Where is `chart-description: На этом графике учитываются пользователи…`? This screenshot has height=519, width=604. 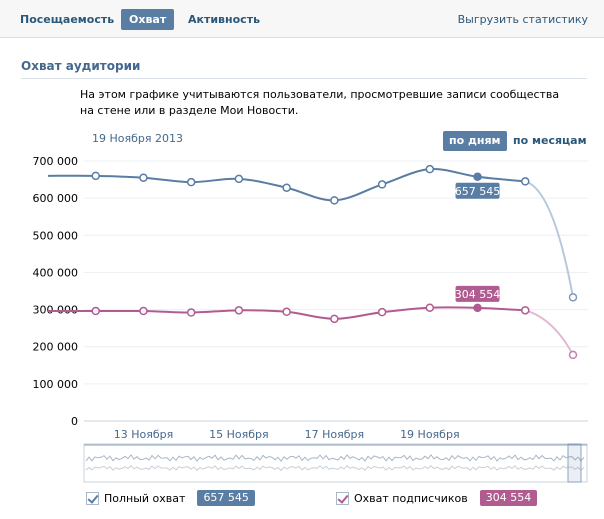
chart-description: На этом графике учитываются пользователи… is located at coordinates (320, 102).